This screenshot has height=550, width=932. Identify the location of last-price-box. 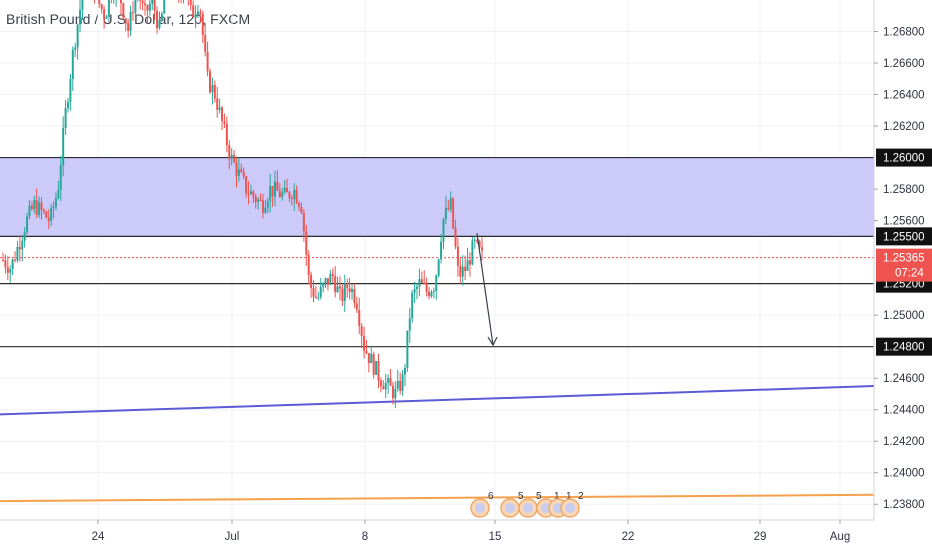
(904, 265).